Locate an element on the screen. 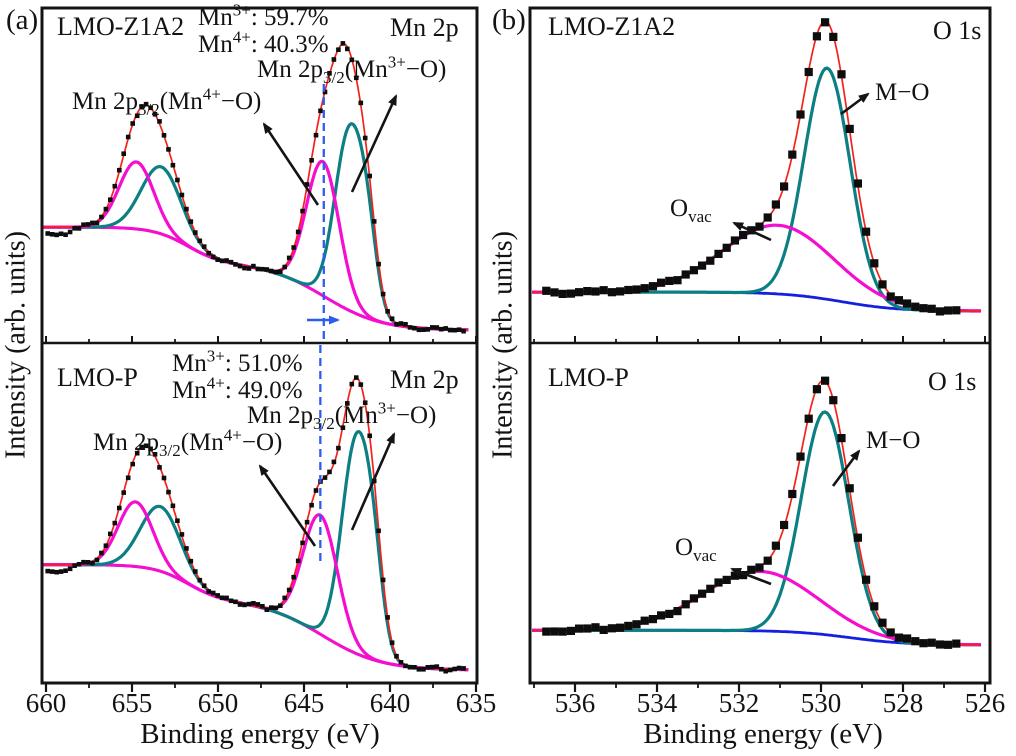 The height and width of the screenshot is (756, 1016). a-top-mn4-annotation: Mn 2p3/2(Mn4+−O) is located at coordinates (167, 101).